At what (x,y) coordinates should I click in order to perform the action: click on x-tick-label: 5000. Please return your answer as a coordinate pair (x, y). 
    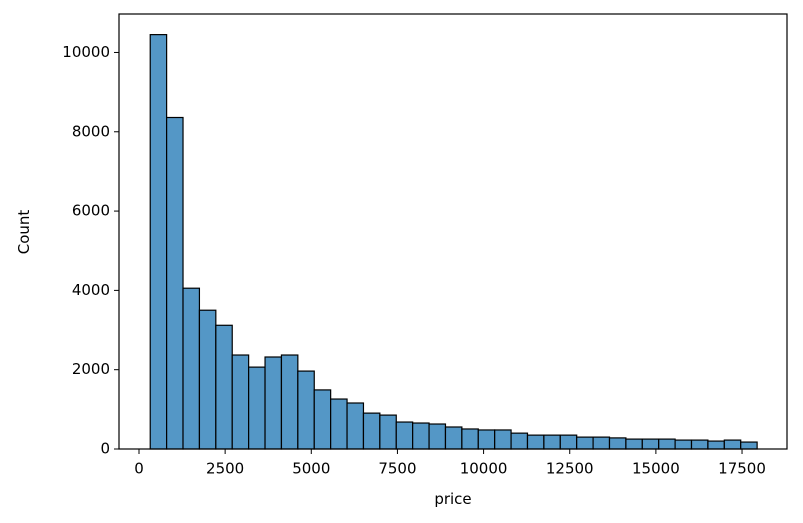
    Looking at the image, I should click on (311, 469).